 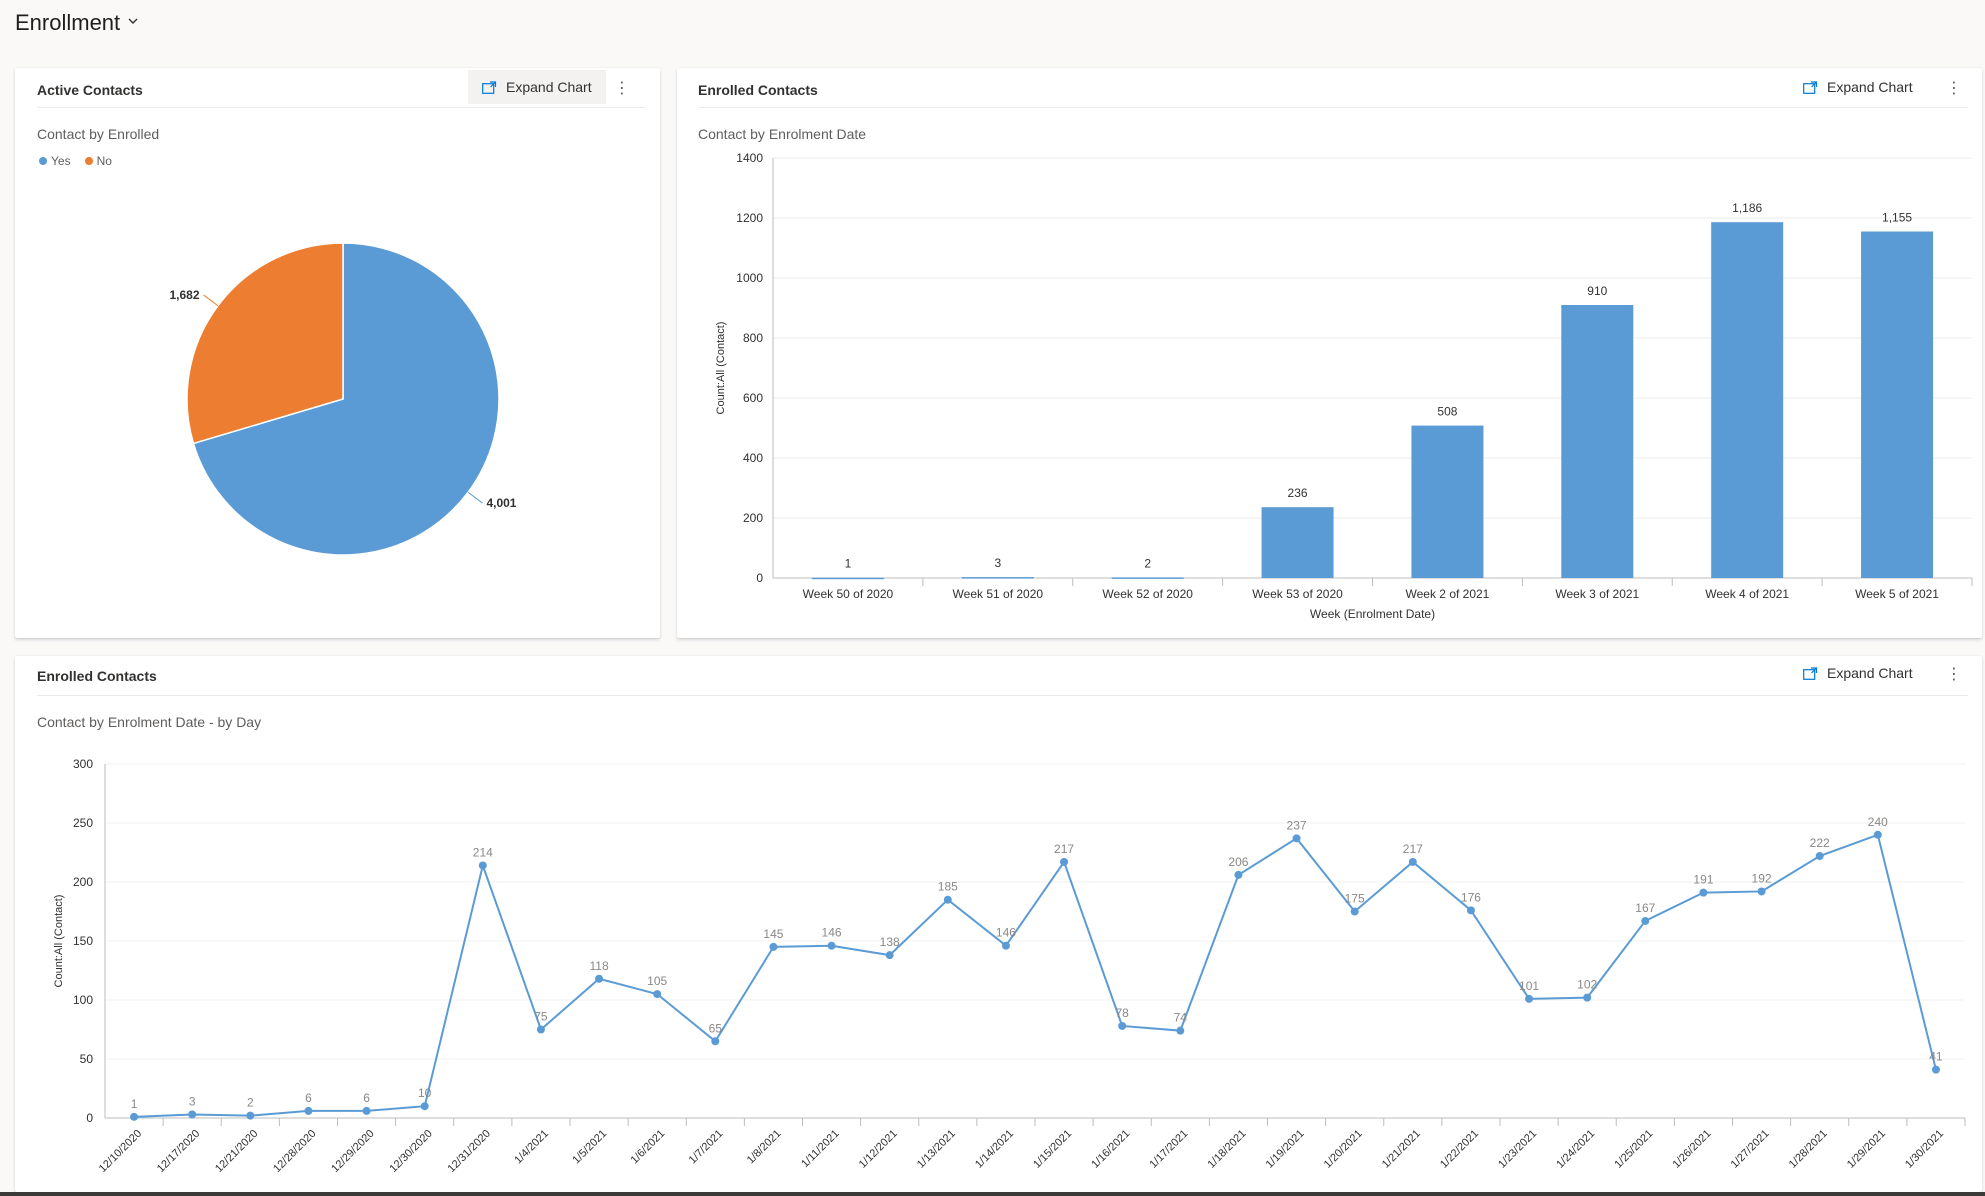 What do you see at coordinates (185, 295) in the screenshot?
I see `pie-data-label: 1,682` at bounding box center [185, 295].